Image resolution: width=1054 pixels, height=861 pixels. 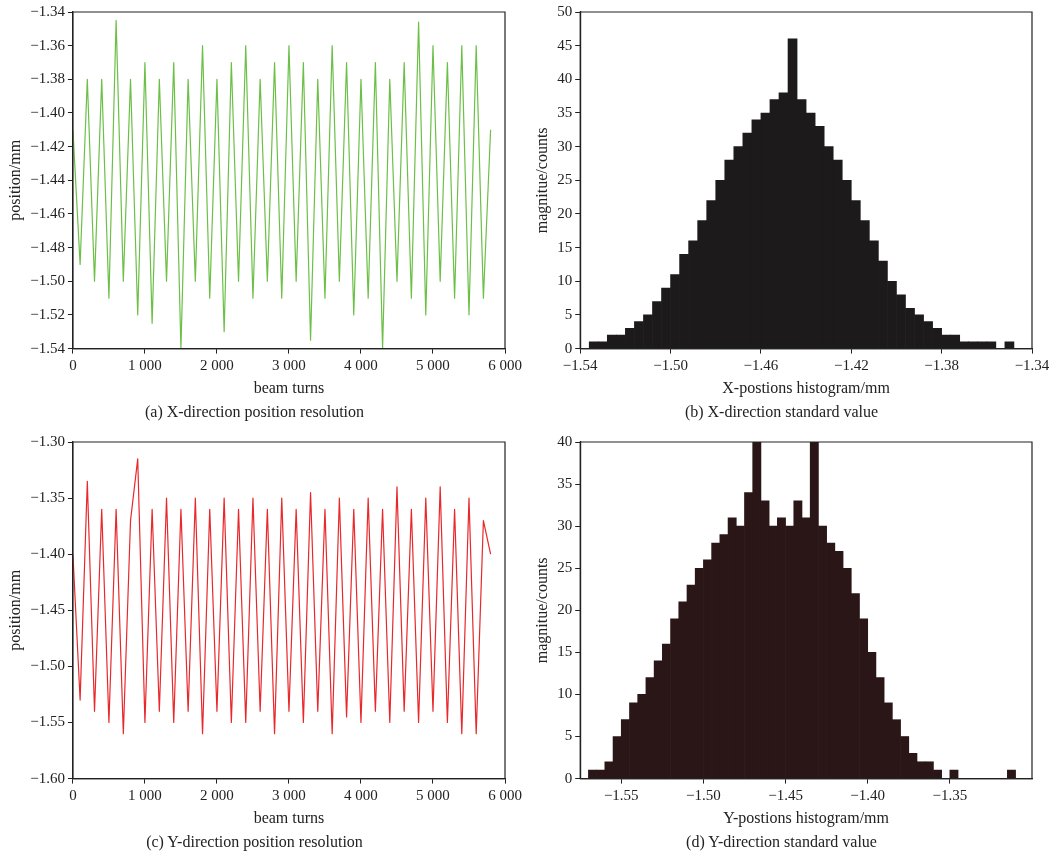 I want to click on y-tick-label: −1.36, so click(x=48, y=44).